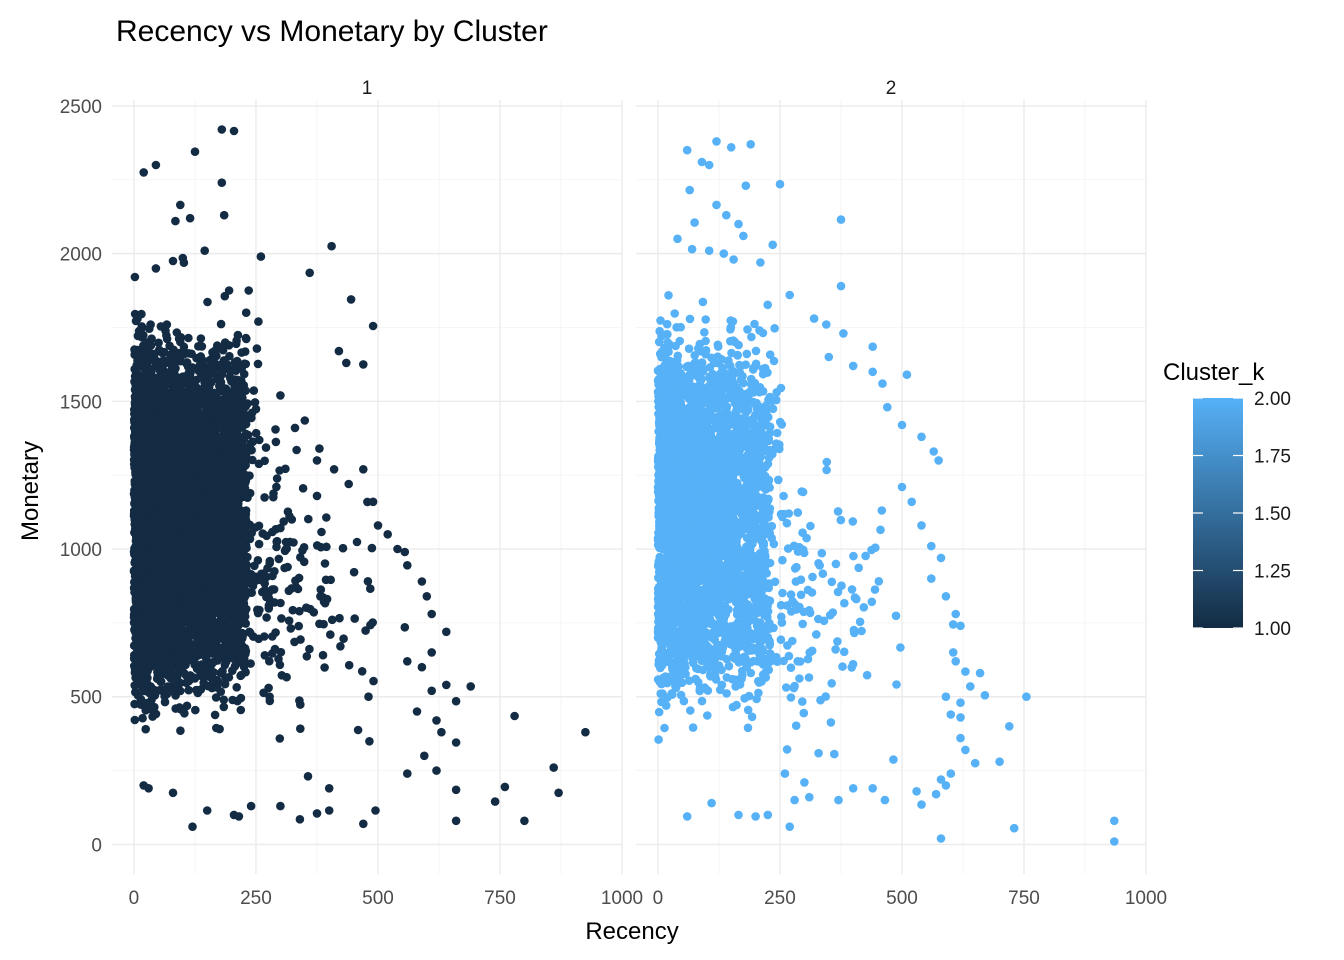 This screenshot has width=1344, height=960. What do you see at coordinates (378, 898) in the screenshot?
I see `x-tick-label: 500` at bounding box center [378, 898].